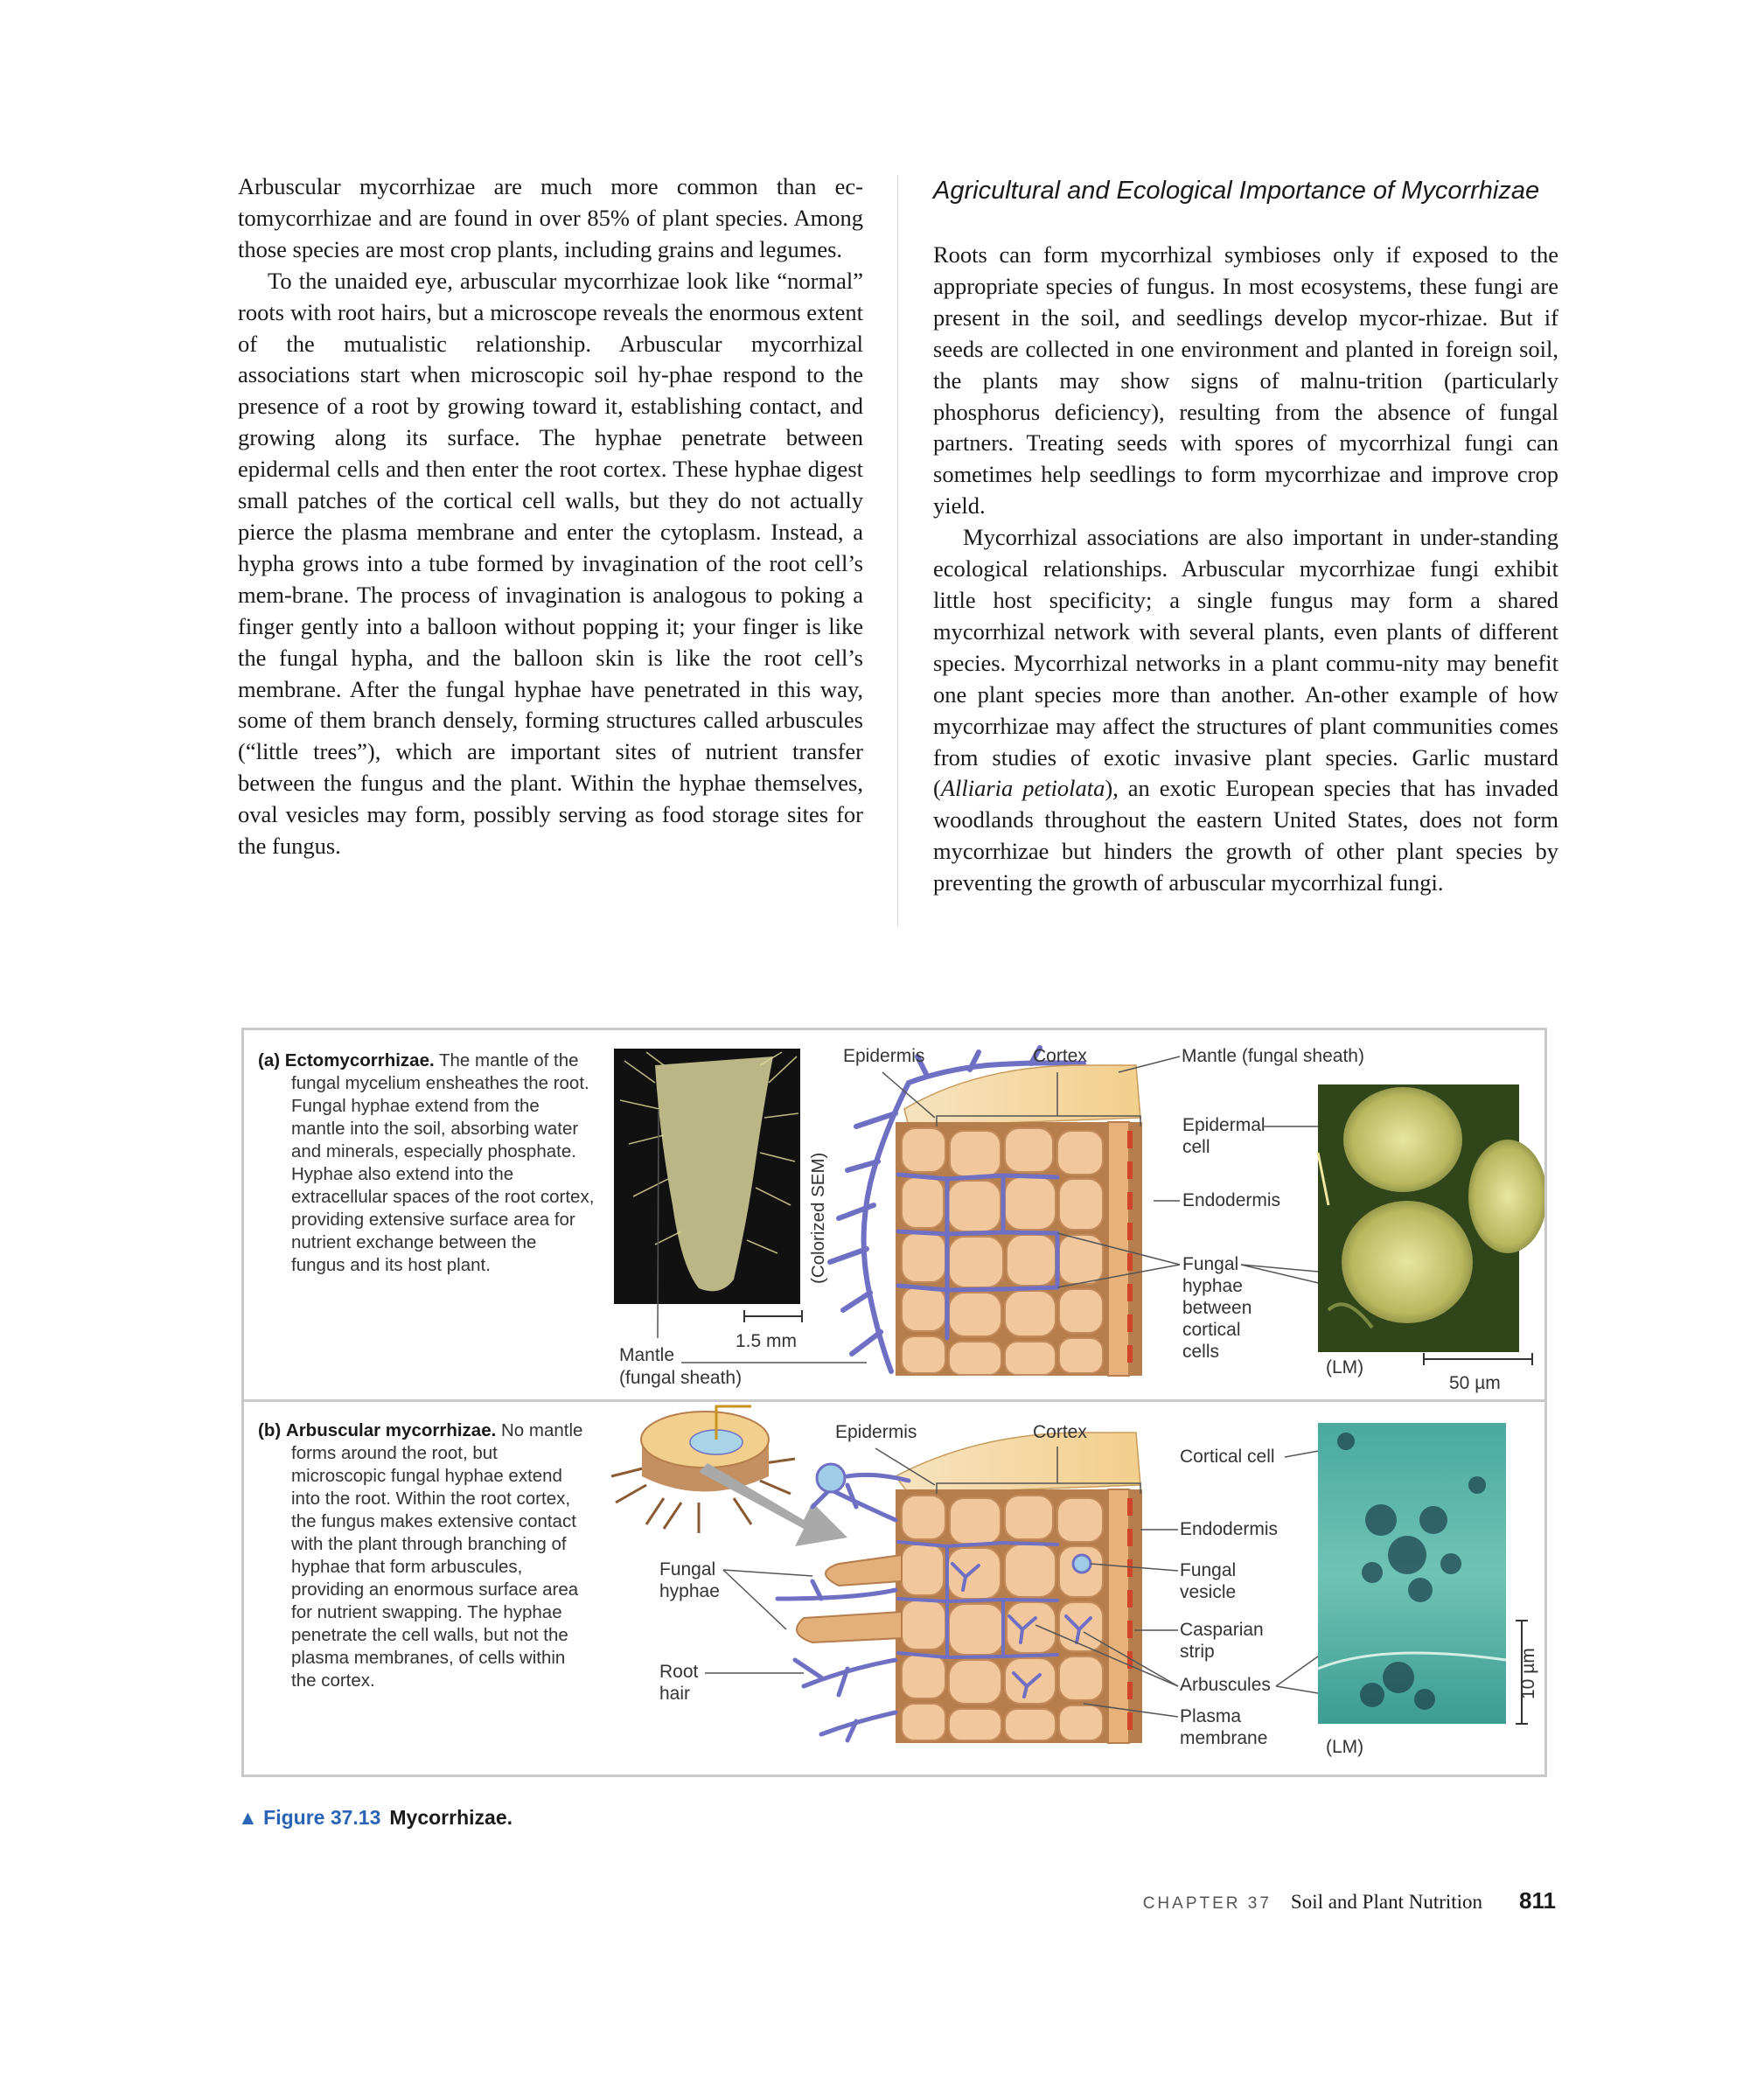  I want to click on b-casparian-label-1: Casparian, so click(1222, 1630).